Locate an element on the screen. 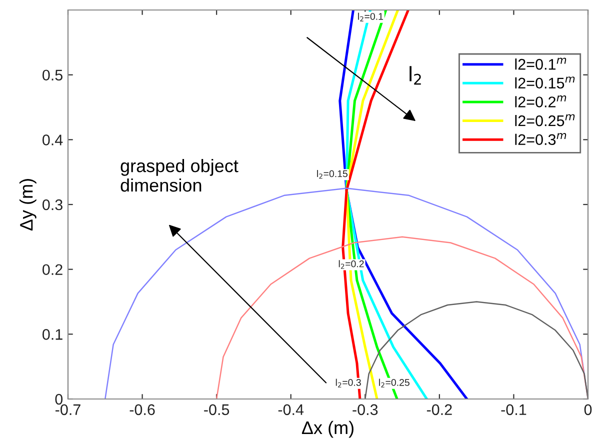 This screenshot has width=595, height=445. legend-label: l2=0.15$^{m}$ is located at coordinates (545, 82).